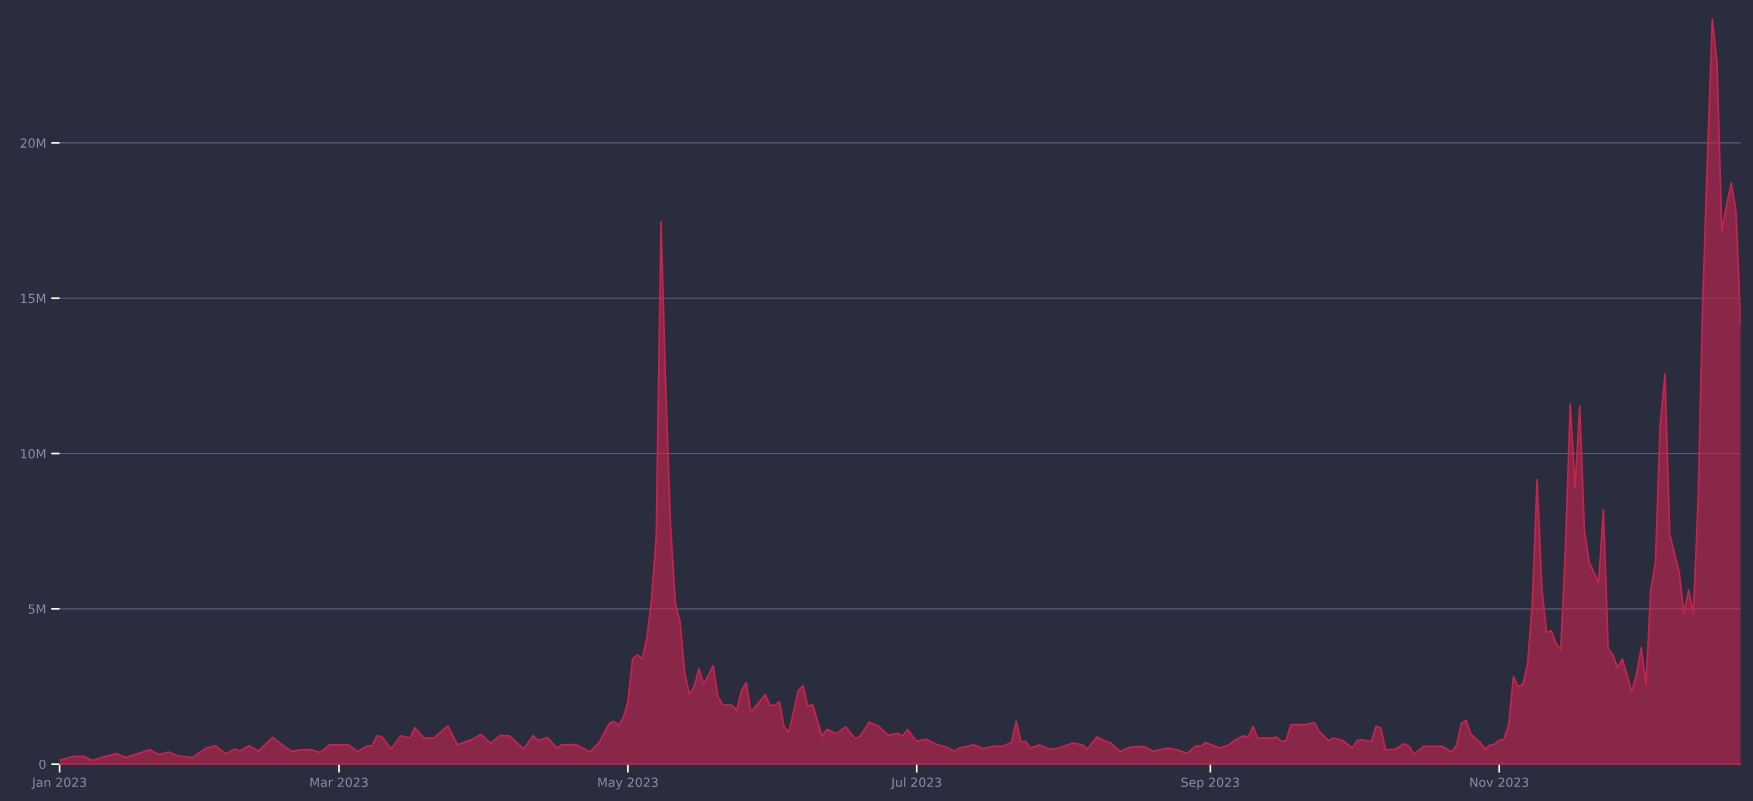 The image size is (1753, 801). I want to click on y-tick-label: 15M, so click(33, 298).